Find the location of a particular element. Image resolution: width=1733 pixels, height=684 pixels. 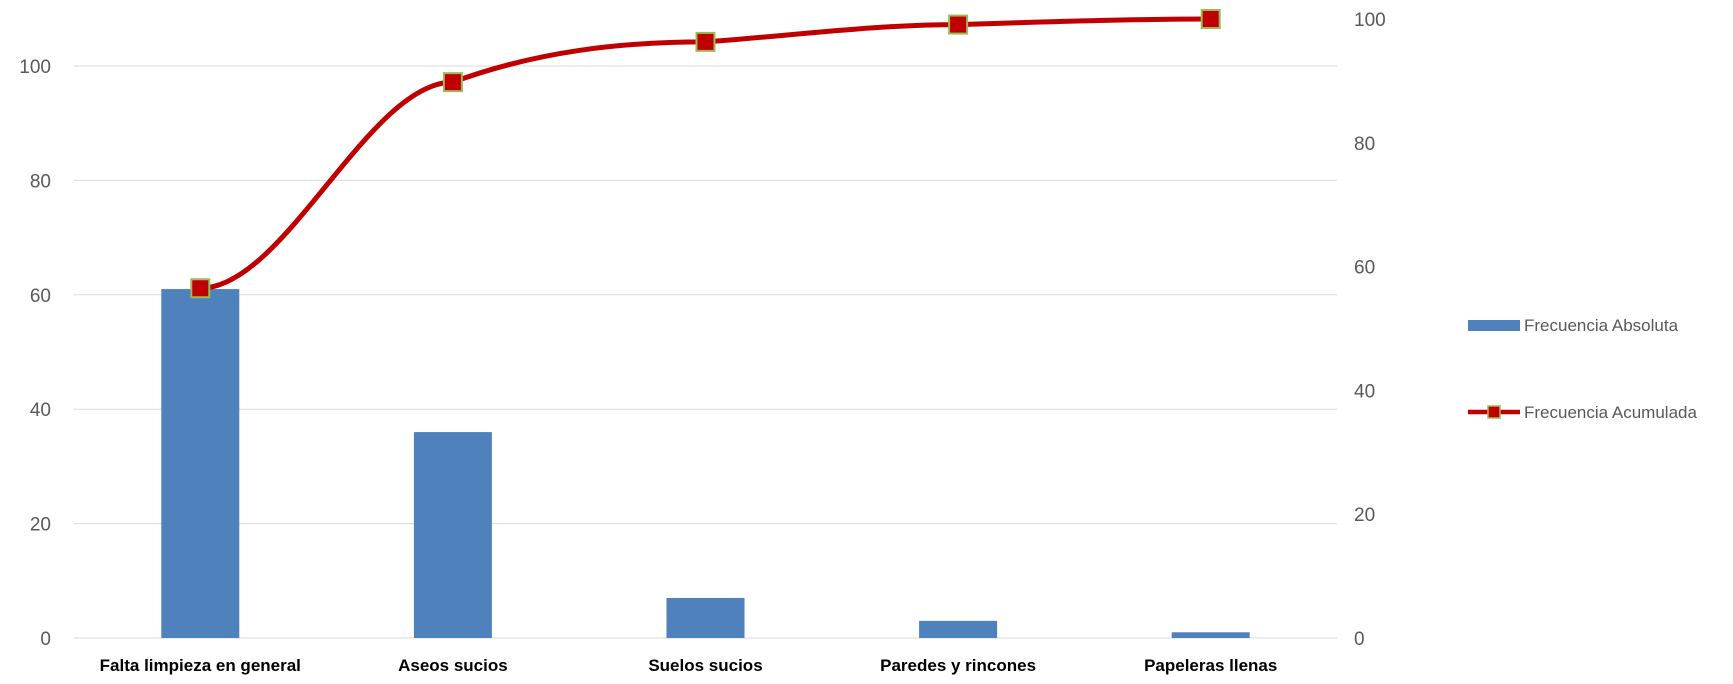

legend-bar-label: Frecuencia Absoluta is located at coordinates (1601, 325).